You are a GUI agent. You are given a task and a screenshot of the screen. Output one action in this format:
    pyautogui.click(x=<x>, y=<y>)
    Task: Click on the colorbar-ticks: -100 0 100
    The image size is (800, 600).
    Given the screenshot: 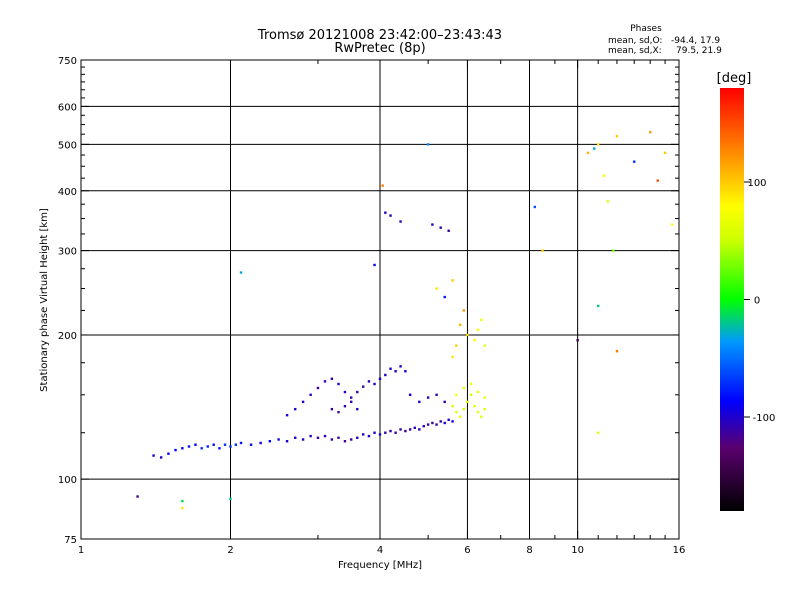 What is the action you would take?
    pyautogui.click(x=759, y=301)
    